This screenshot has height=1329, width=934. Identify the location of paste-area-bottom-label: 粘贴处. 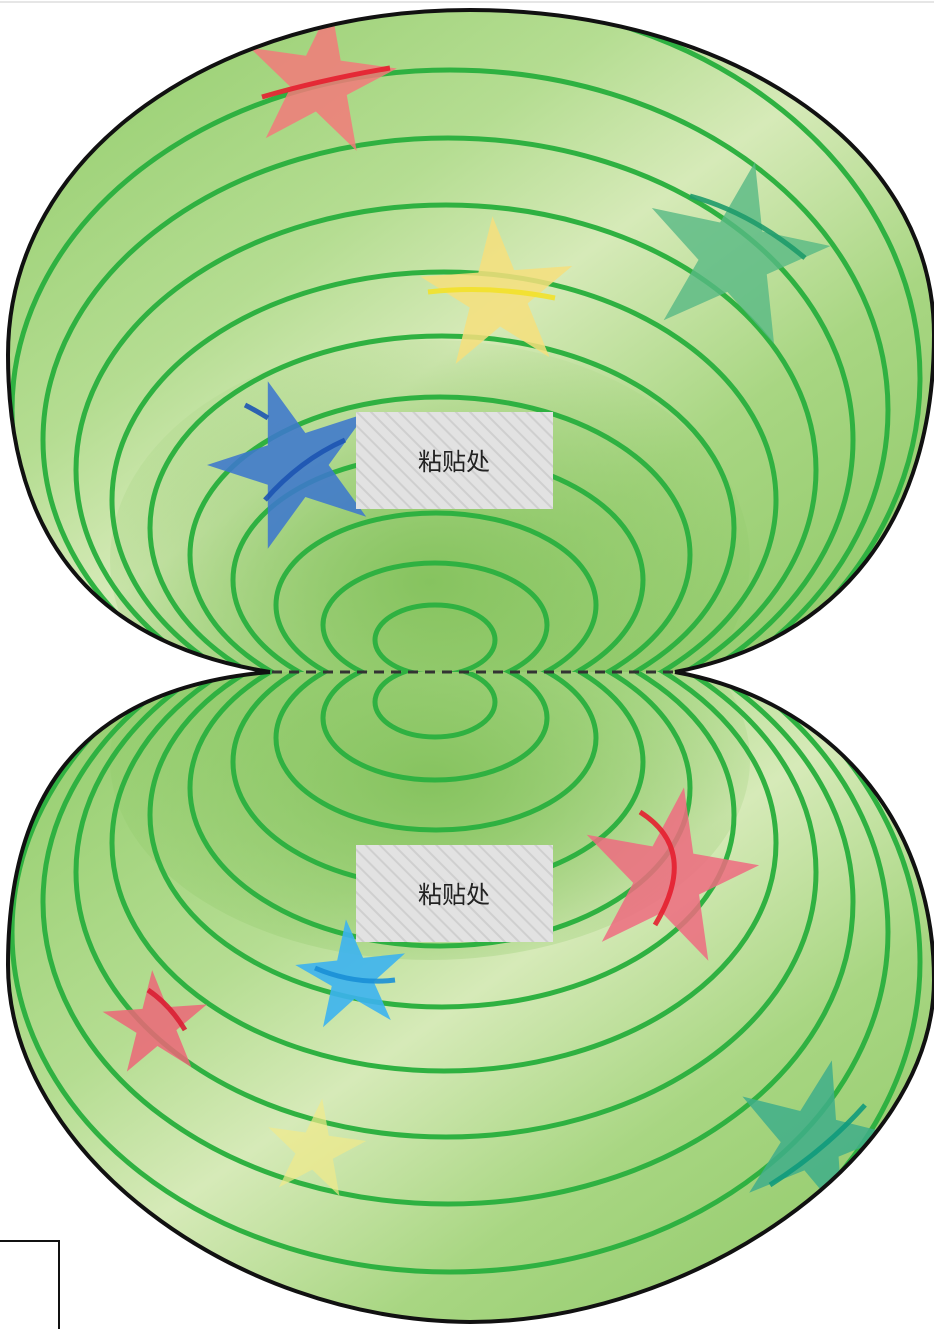
(454, 895).